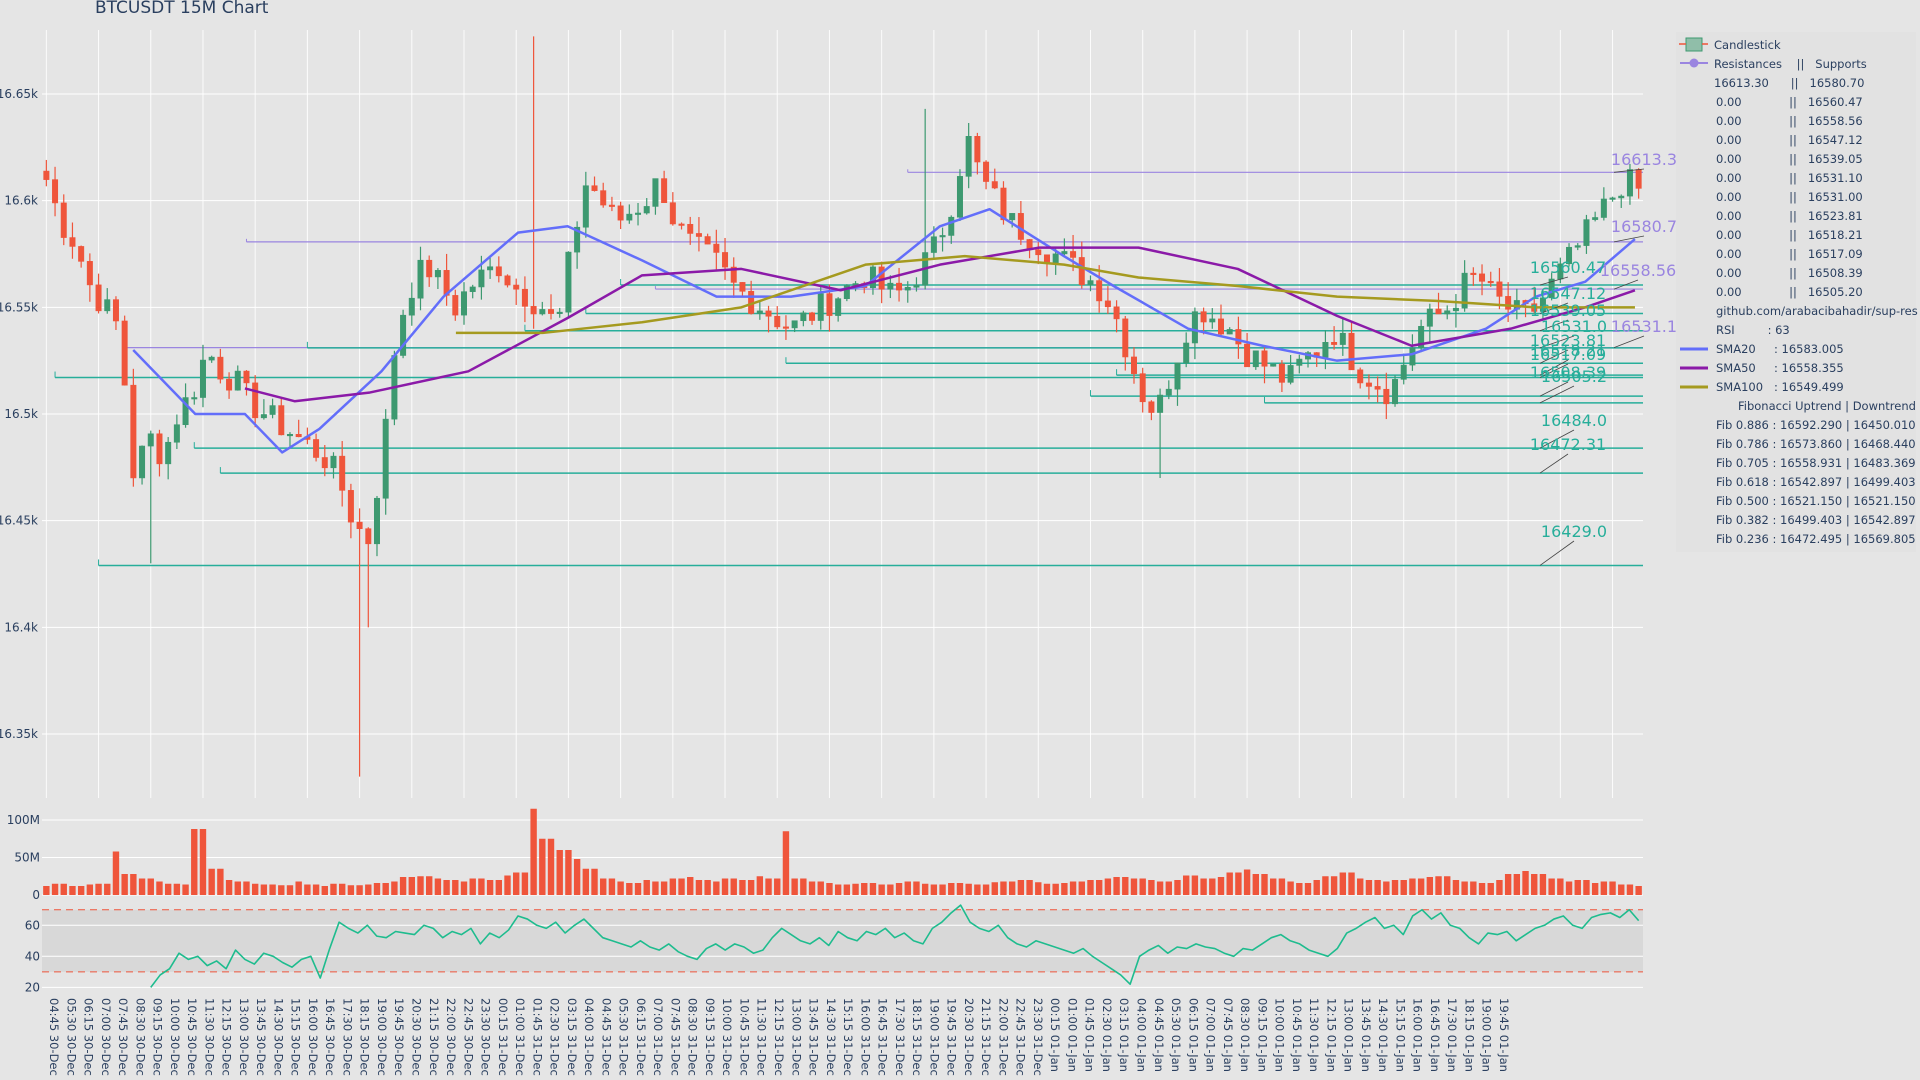 The height and width of the screenshot is (1080, 1920). I want to click on x-tick-label: 09:15 01-Jan, so click(1262, 1035).